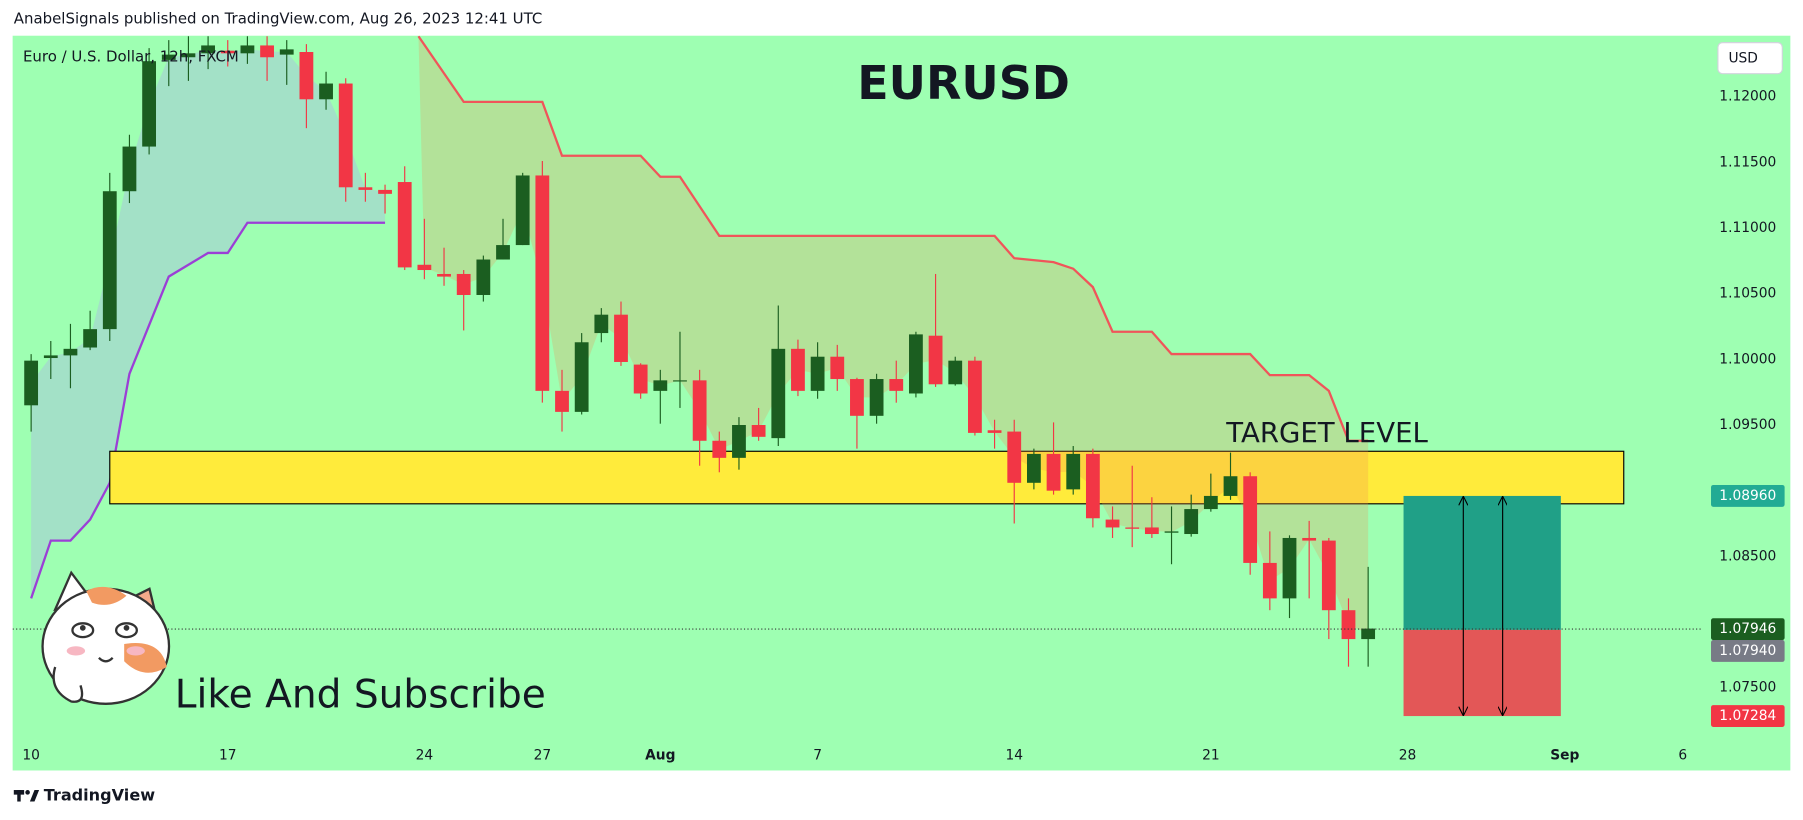  What do you see at coordinates (1747, 629) in the screenshot?
I see `price-label: 1.07946` at bounding box center [1747, 629].